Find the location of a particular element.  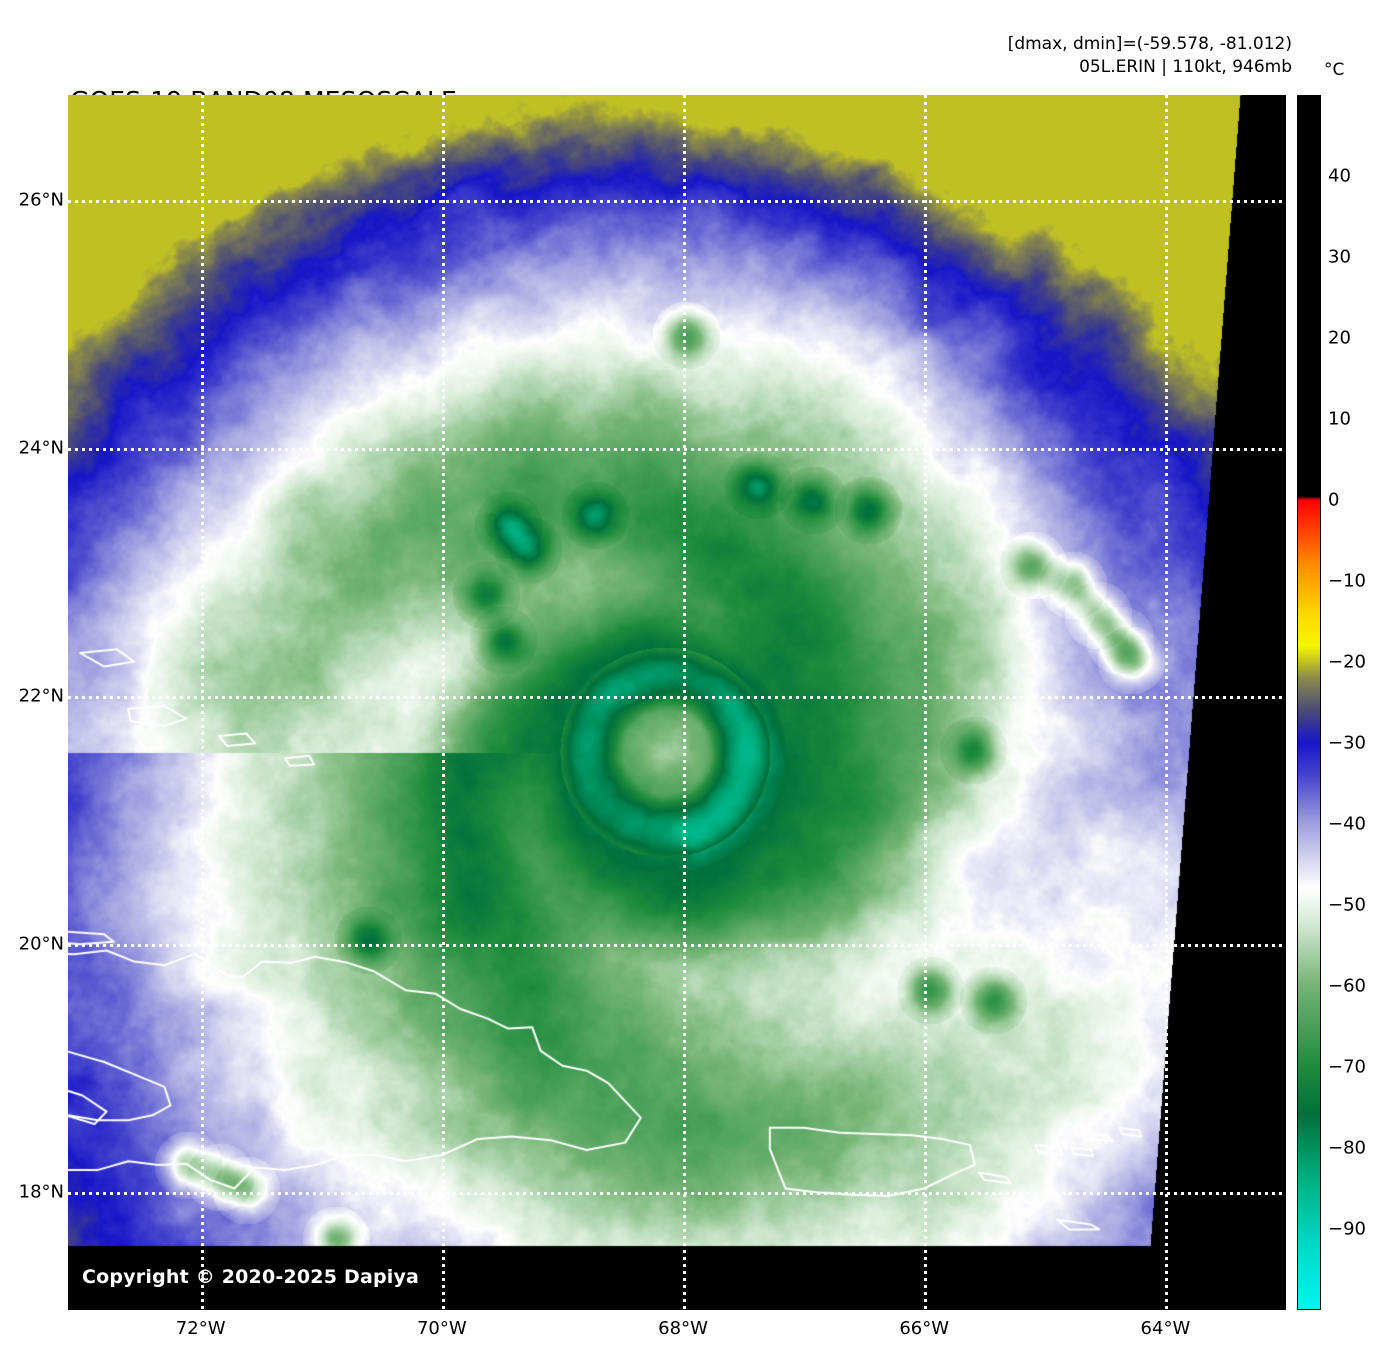

colorbar-tick: 20 is located at coordinates (1339, 338).